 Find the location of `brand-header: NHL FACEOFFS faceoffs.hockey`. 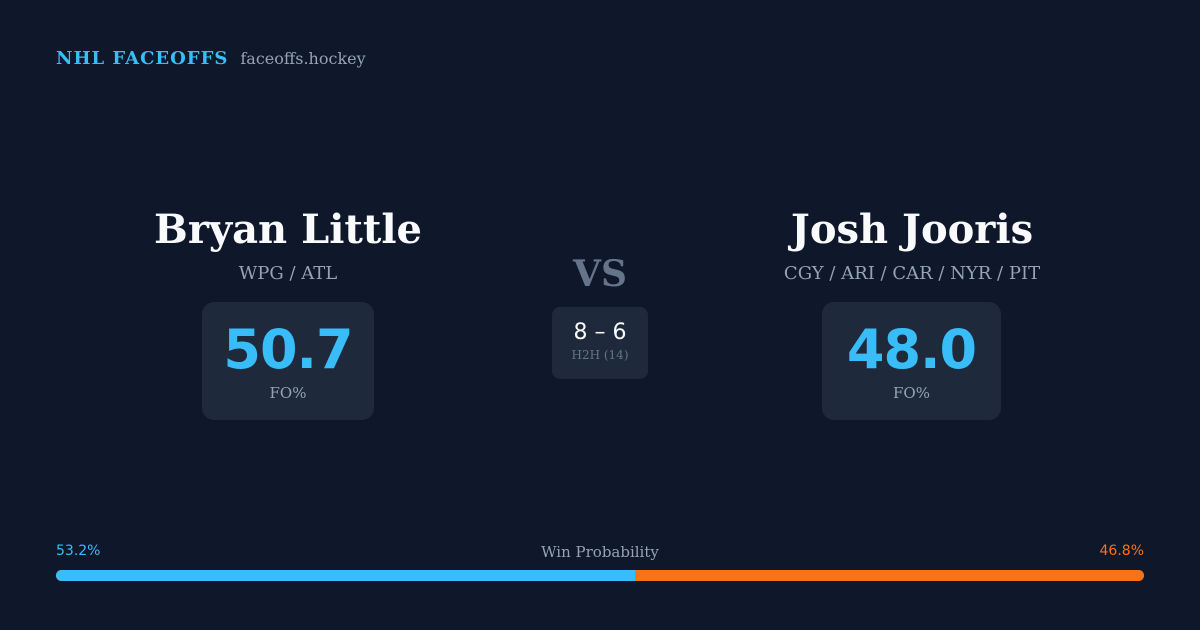

brand-header: NHL FACEOFFS faceoffs.hockey is located at coordinates (211, 58).